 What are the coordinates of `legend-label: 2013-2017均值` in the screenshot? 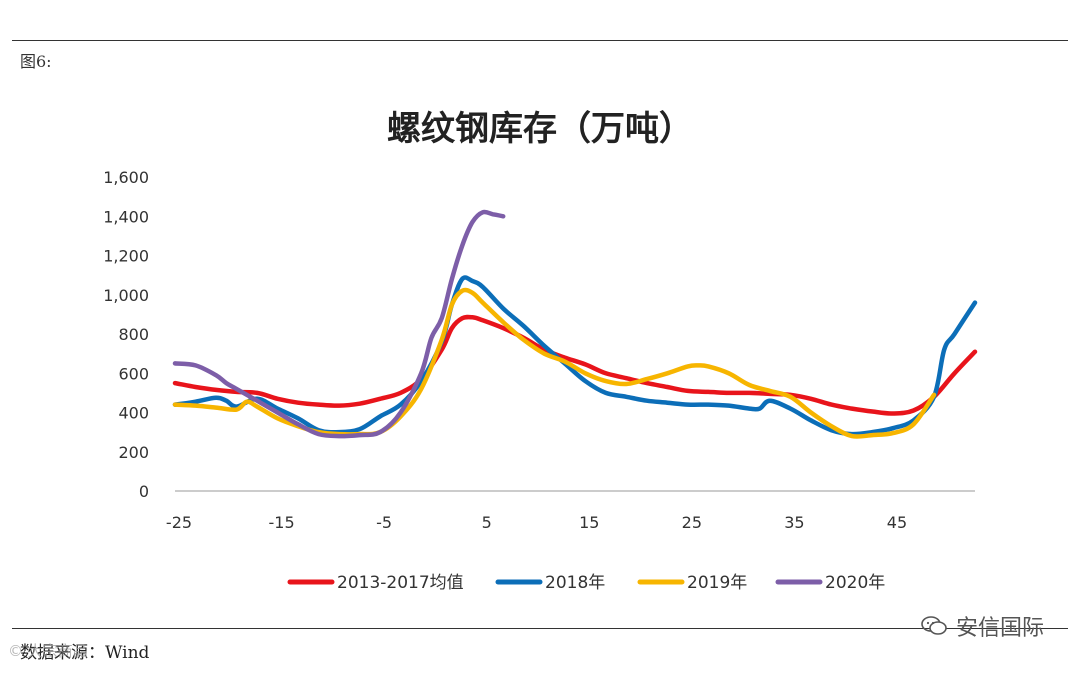 It's located at (400, 583).